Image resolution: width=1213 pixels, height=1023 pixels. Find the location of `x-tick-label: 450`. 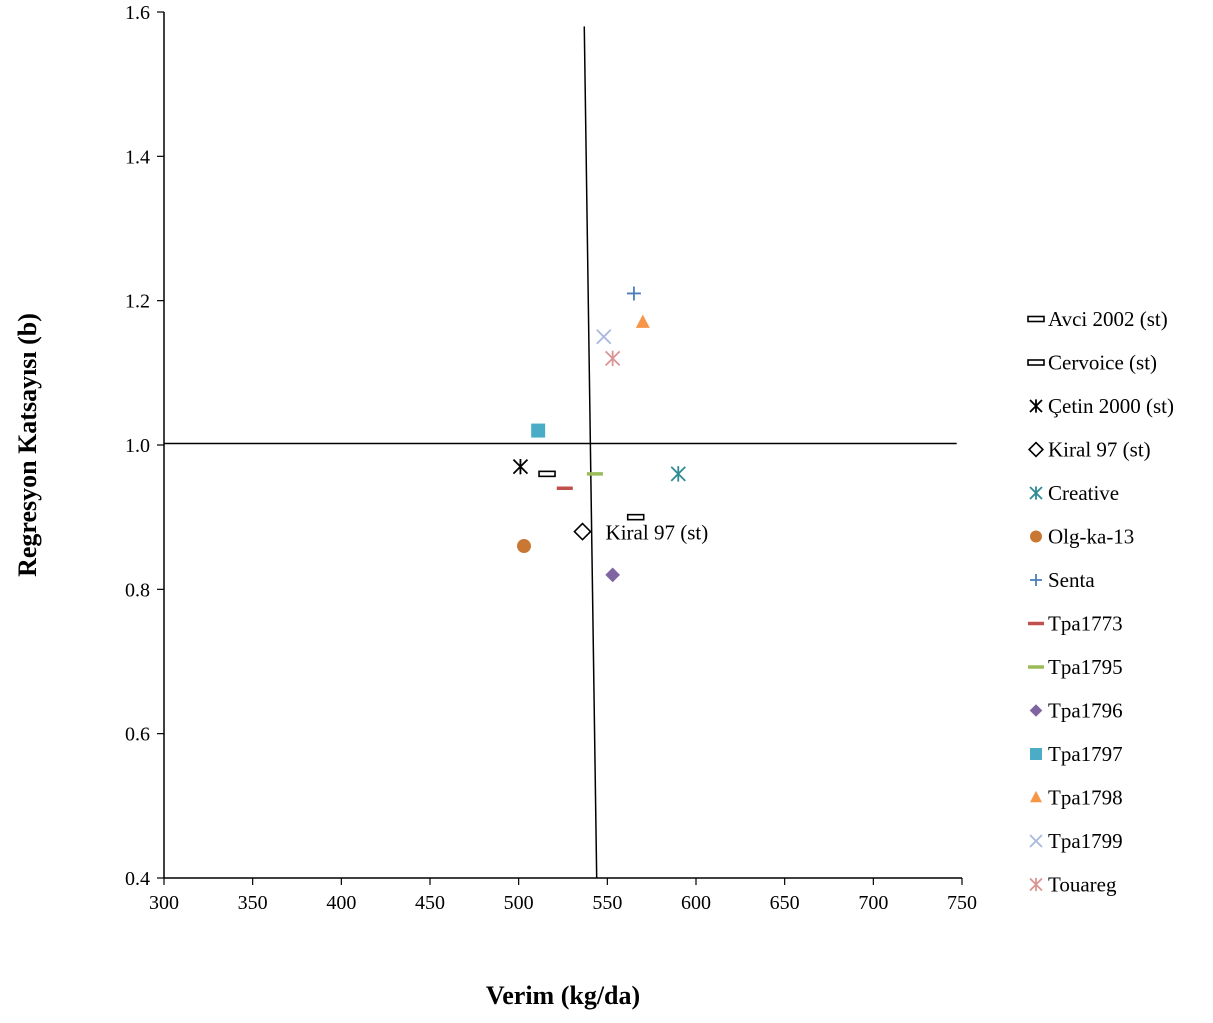

x-tick-label: 450 is located at coordinates (430, 903).